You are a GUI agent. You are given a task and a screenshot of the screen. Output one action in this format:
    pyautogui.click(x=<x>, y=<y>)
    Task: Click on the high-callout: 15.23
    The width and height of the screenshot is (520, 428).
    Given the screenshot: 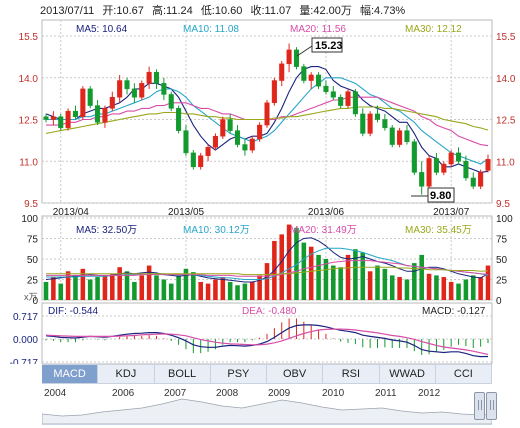 What is the action you would take?
    pyautogui.click(x=319, y=47)
    